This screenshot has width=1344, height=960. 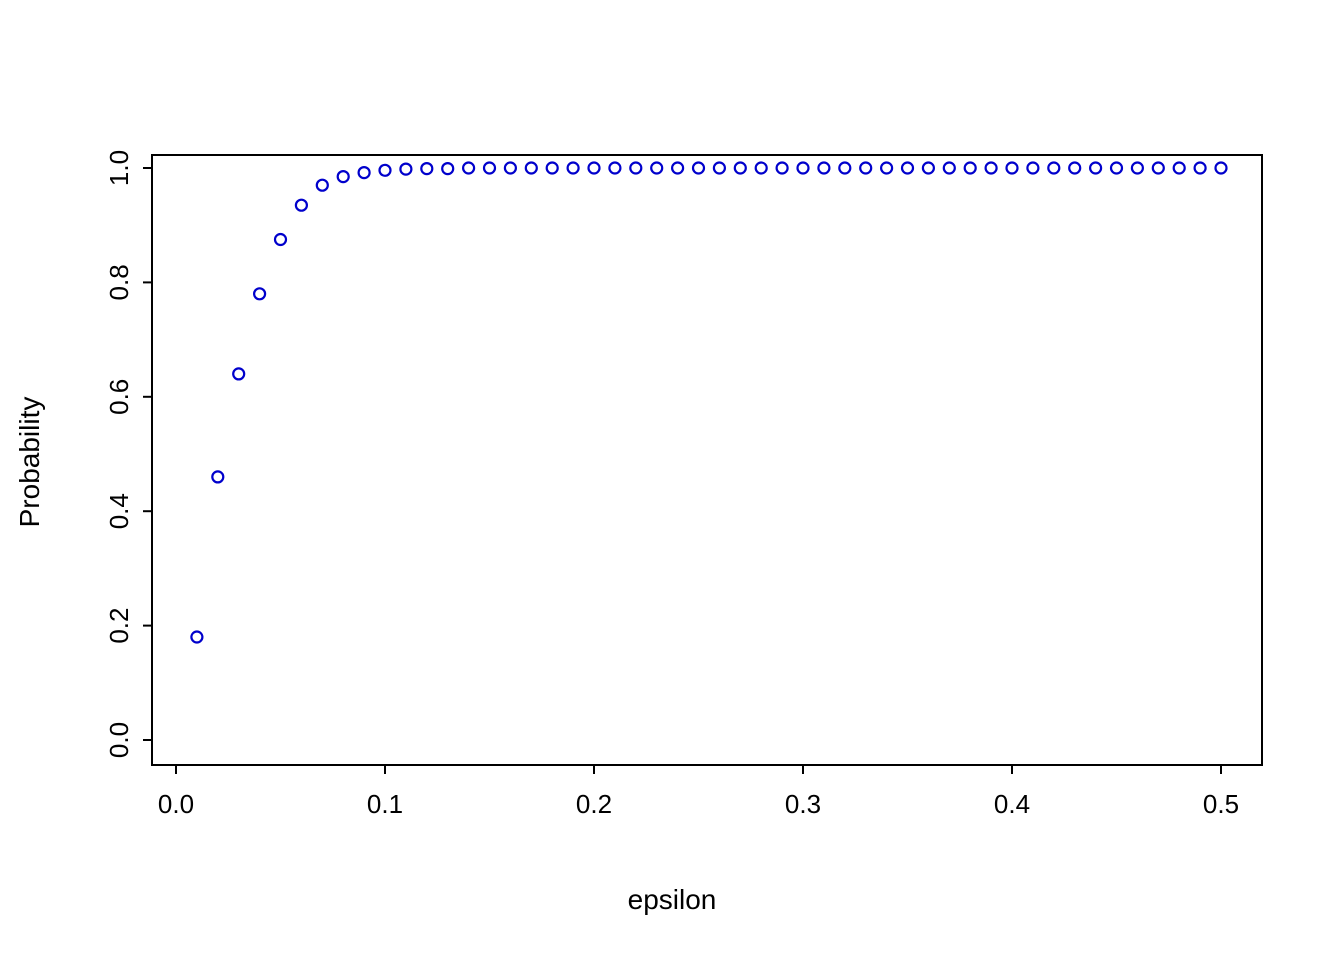 I want to click on y-tick-label: 0.4, so click(x=119, y=511).